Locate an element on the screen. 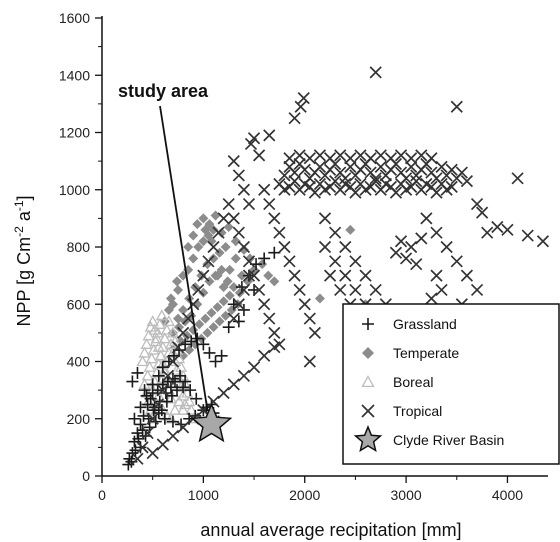  study-area-annotation: study area is located at coordinates (163, 91).